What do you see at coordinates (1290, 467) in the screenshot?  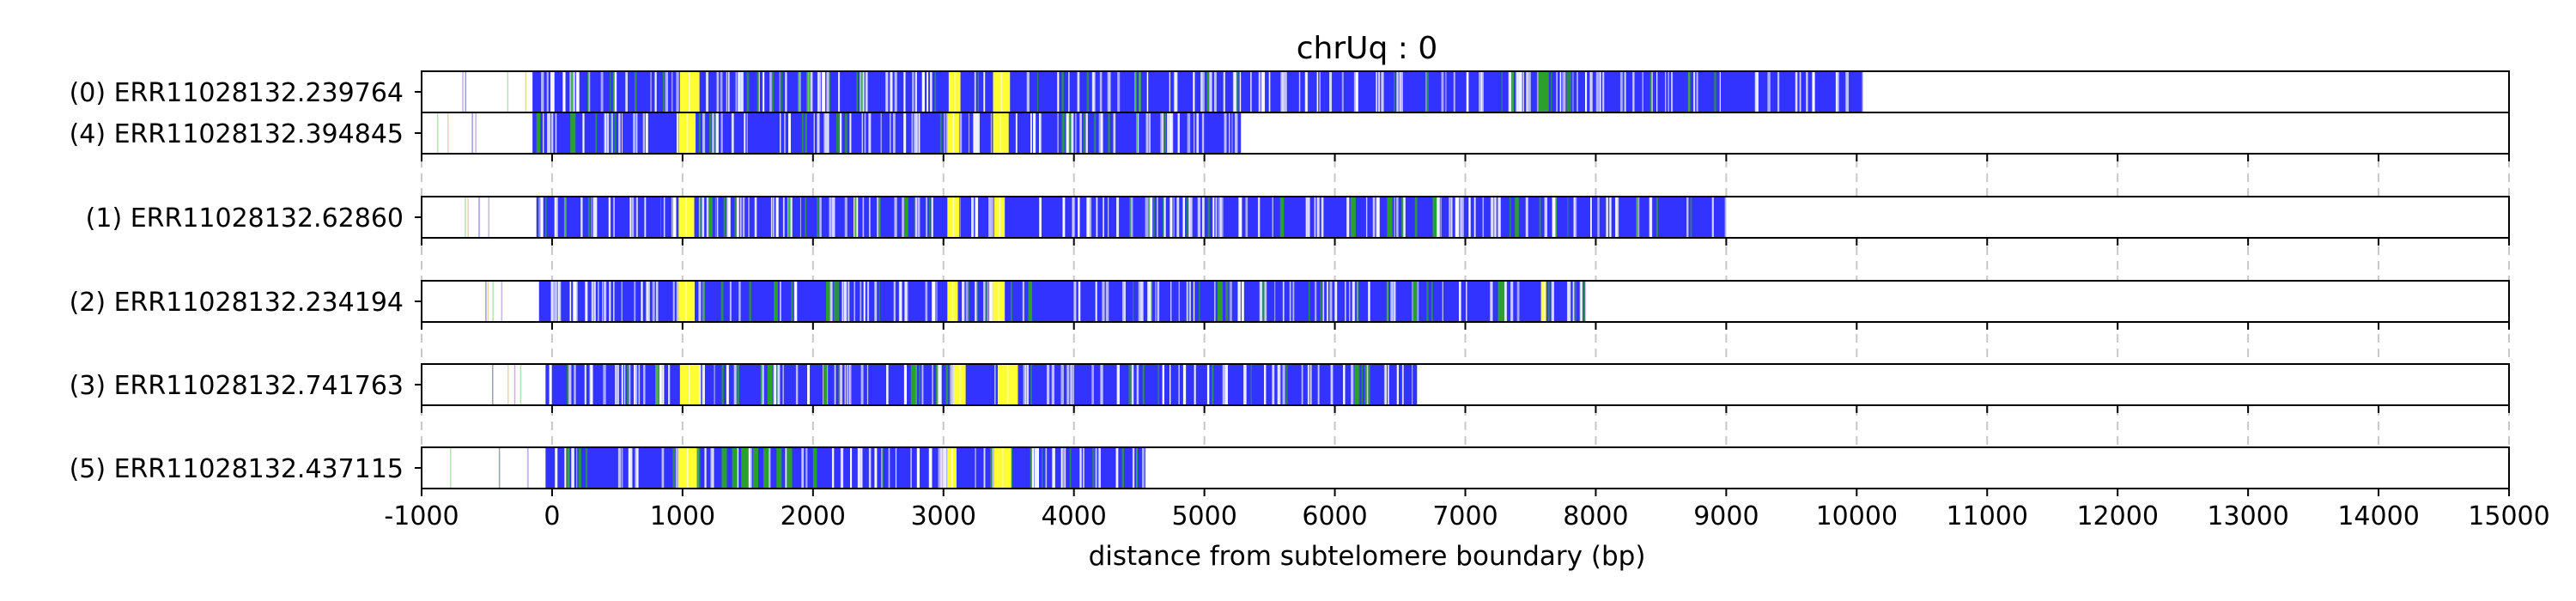 I see `read-row: (5) ERR11028132.437115` at bounding box center [1290, 467].